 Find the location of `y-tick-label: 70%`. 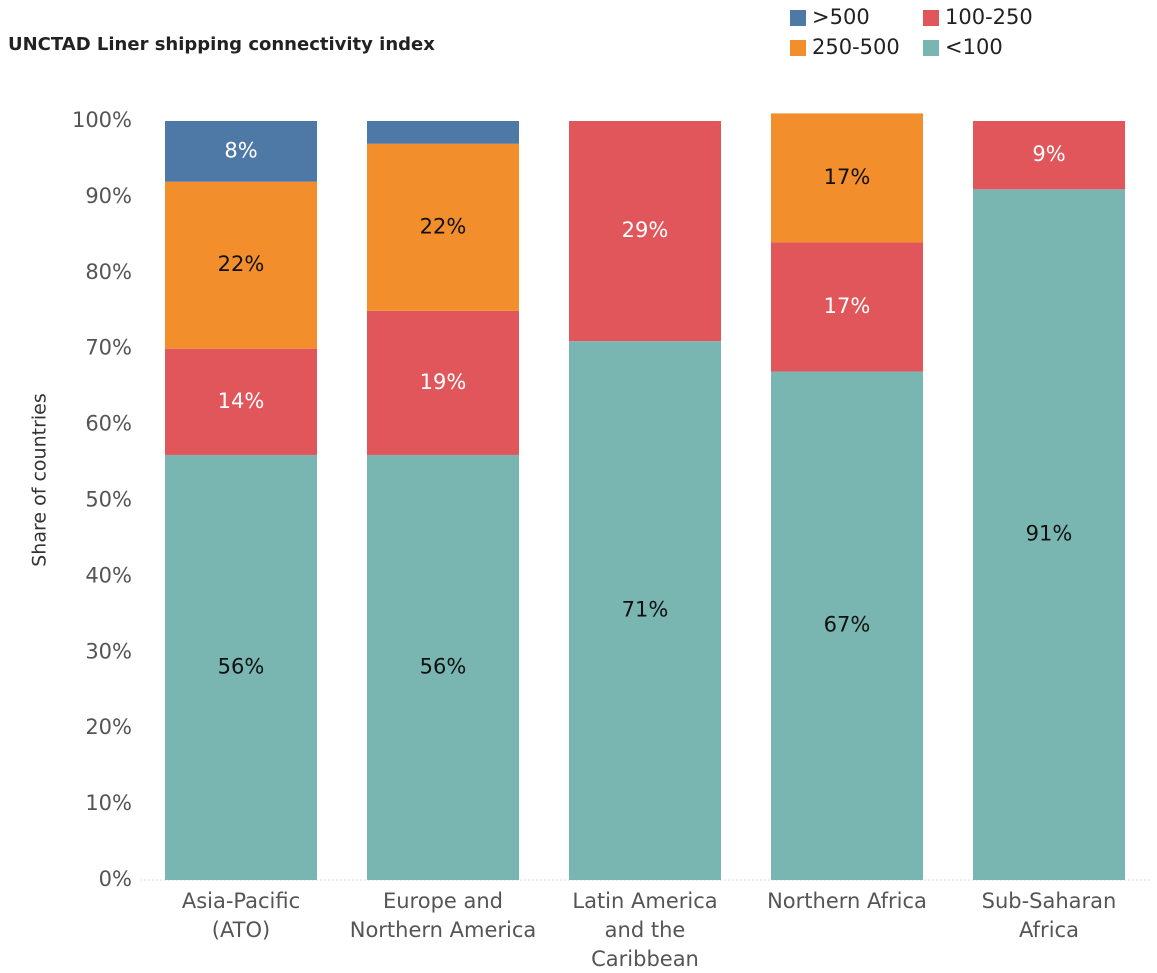

y-tick-label: 70% is located at coordinates (108, 348).